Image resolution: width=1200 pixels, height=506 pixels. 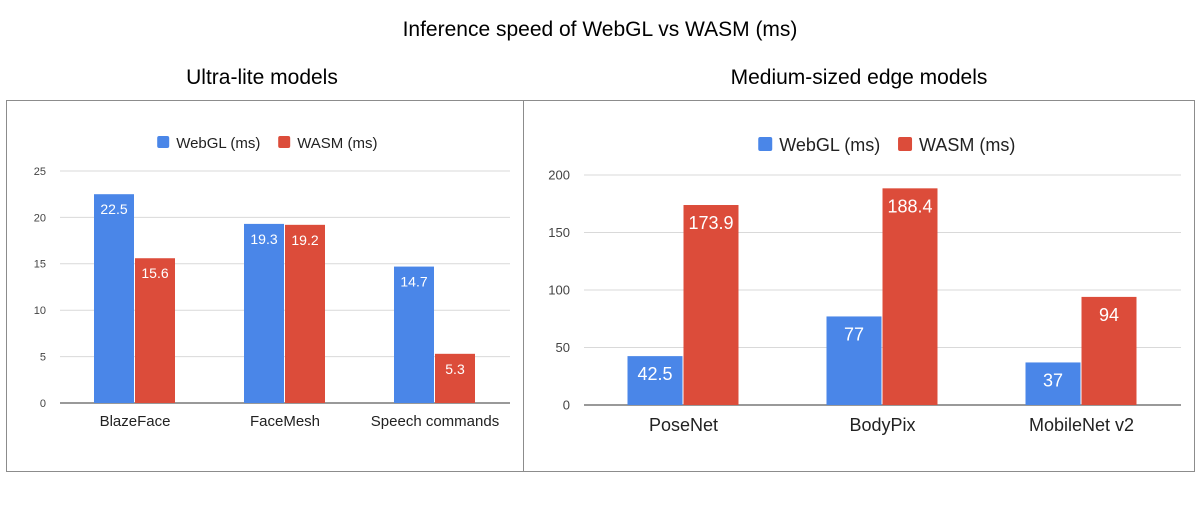 I want to click on y-tick-label: 15, so click(x=40, y=265).